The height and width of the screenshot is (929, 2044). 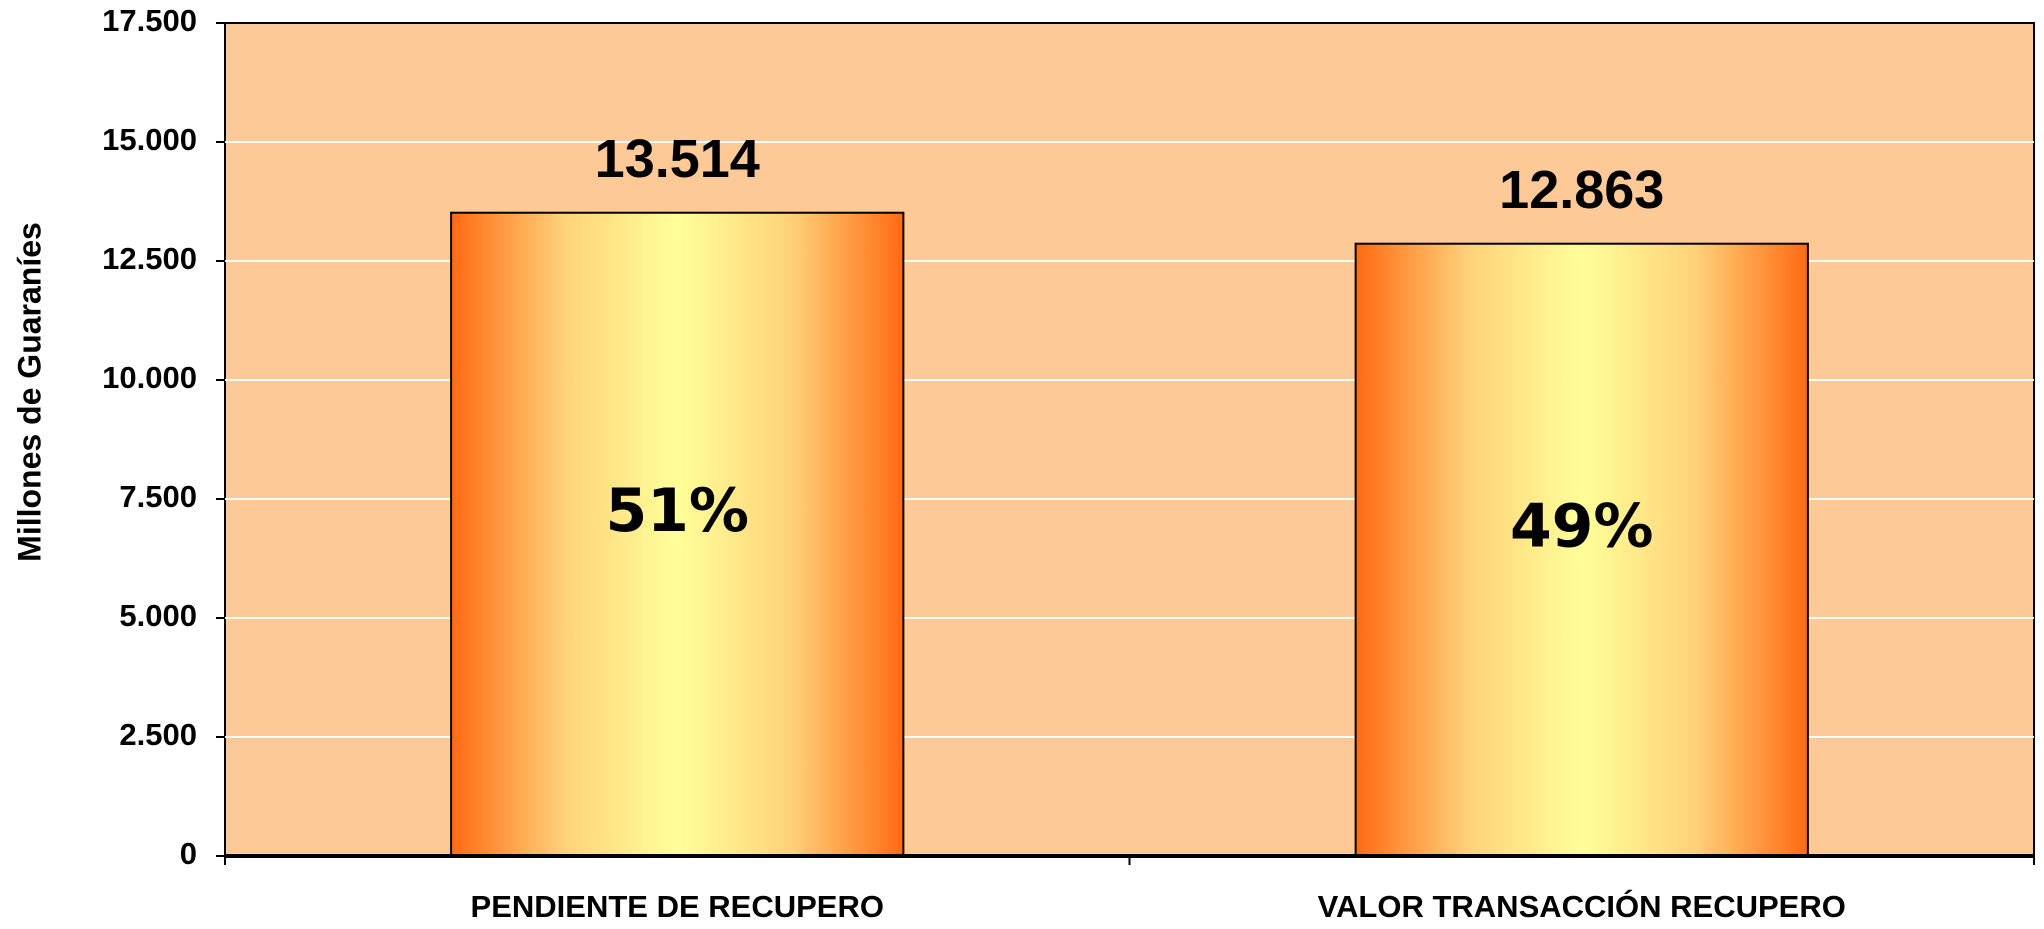 I want to click on y-tick-label: 2.500, so click(x=158, y=734).